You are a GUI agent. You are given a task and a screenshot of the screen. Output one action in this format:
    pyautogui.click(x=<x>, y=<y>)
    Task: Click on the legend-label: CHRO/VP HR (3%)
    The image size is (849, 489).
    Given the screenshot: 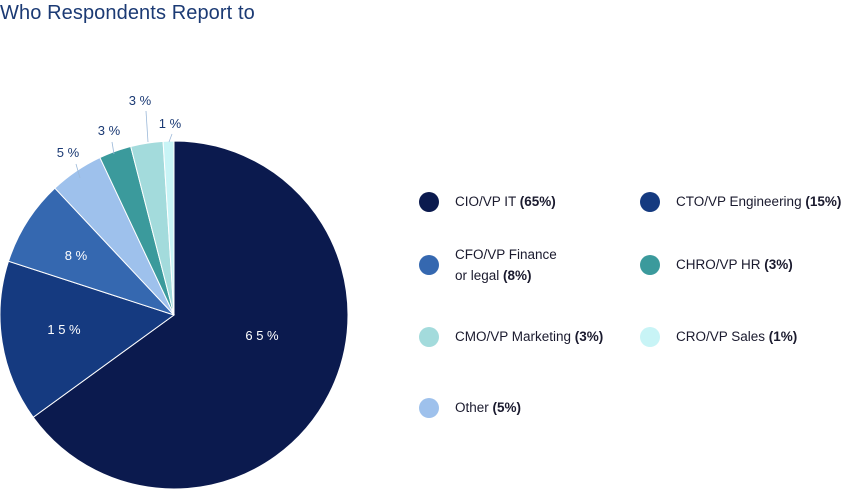 What is the action you would take?
    pyautogui.click(x=734, y=264)
    